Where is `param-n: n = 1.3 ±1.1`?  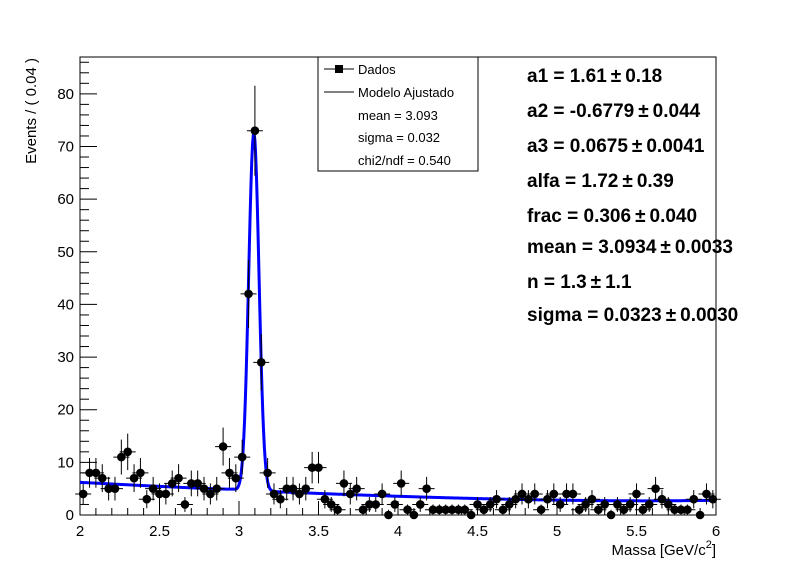 param-n: n = 1.3 ±1.1 is located at coordinates (579, 282).